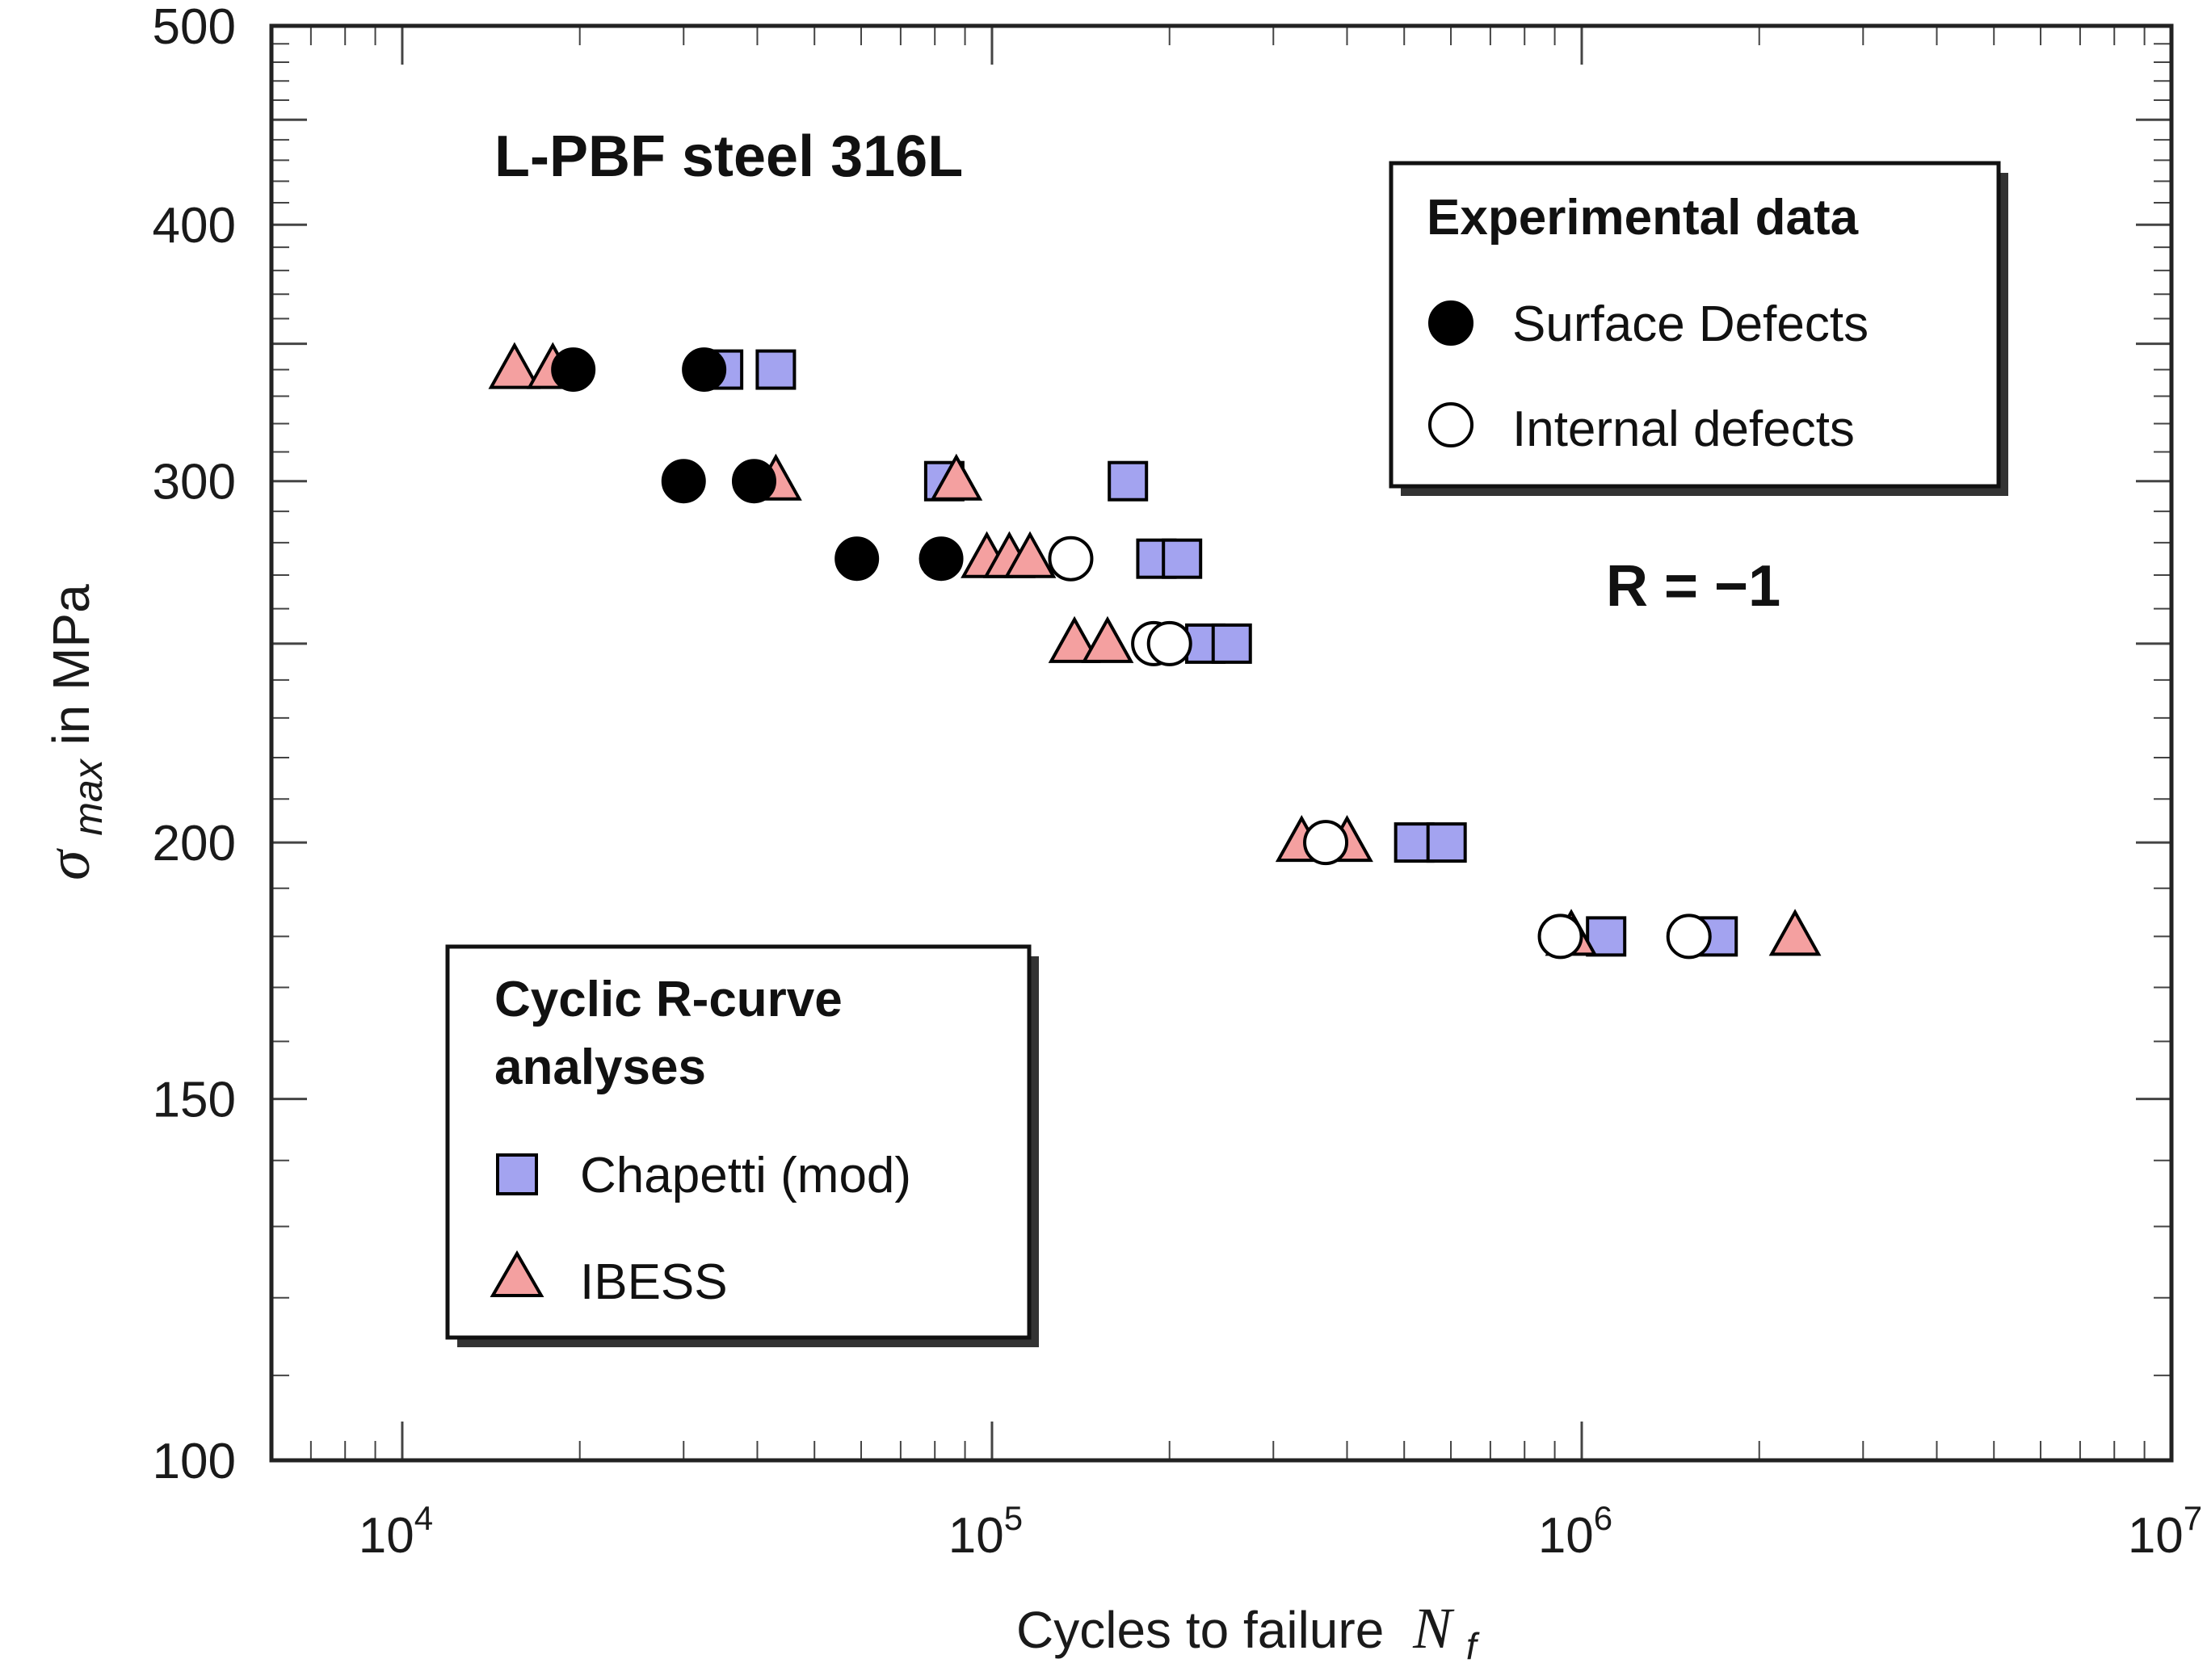  Describe the element at coordinates (1450, 424) in the screenshot. I see `legend-marker-internal-defects` at that location.